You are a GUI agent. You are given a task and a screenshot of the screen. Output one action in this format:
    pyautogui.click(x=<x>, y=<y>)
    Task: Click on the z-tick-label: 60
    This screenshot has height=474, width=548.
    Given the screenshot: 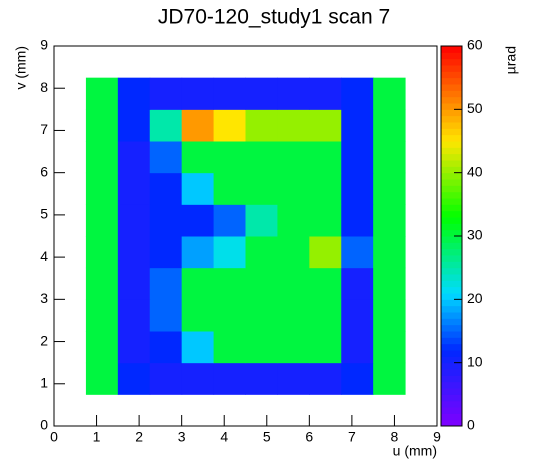 What is the action you would take?
    pyautogui.click(x=475, y=45)
    